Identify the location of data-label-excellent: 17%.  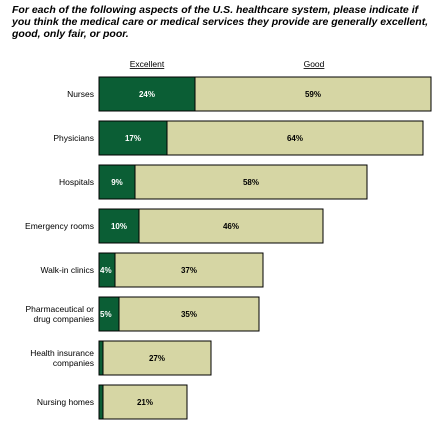
(133, 138).